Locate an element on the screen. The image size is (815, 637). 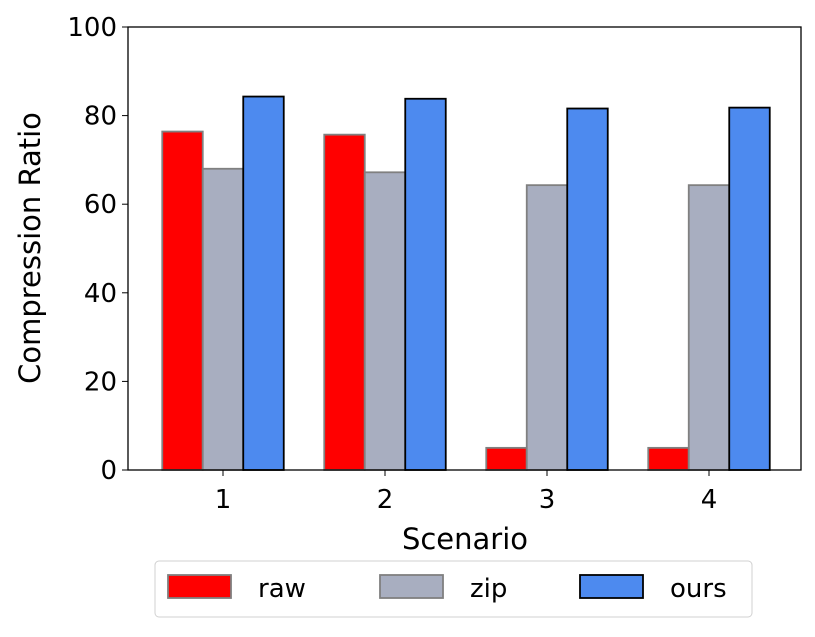
legend: raw zip ours is located at coordinates (453, 589).